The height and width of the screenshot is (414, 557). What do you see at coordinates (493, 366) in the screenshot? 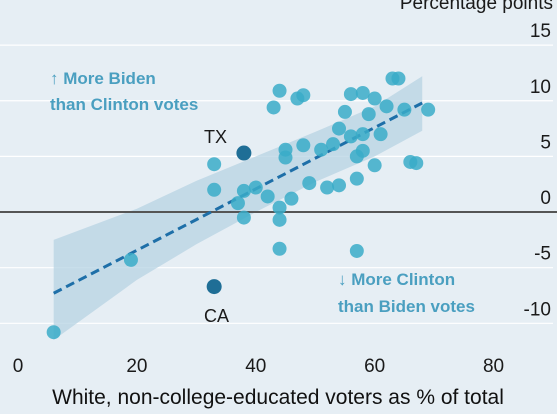
I see `x-tick-label-80: 80` at bounding box center [493, 366].